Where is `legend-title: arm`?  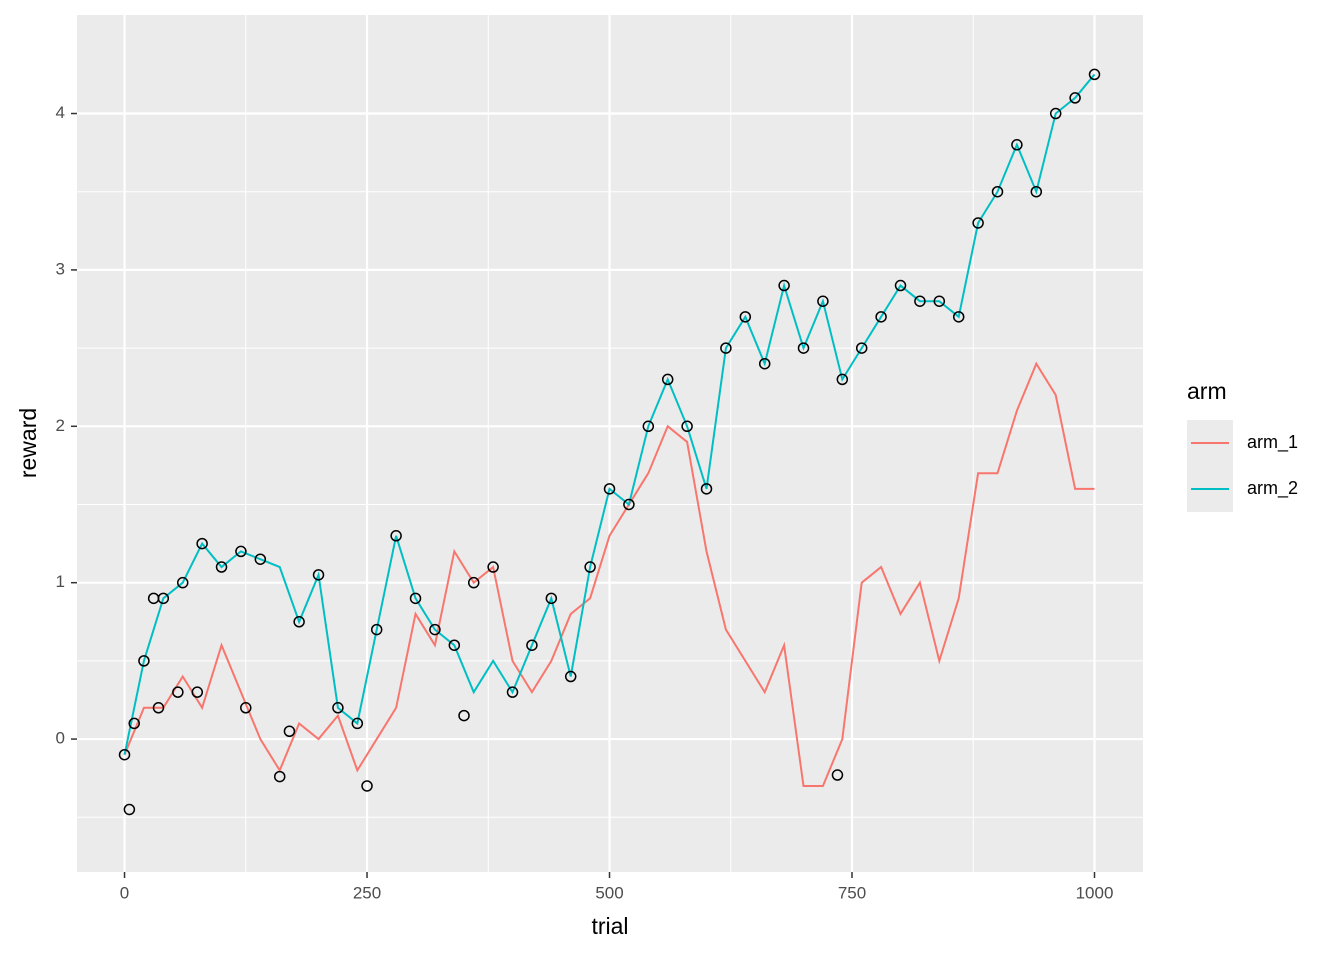
legend-title: arm is located at coordinates (1207, 391).